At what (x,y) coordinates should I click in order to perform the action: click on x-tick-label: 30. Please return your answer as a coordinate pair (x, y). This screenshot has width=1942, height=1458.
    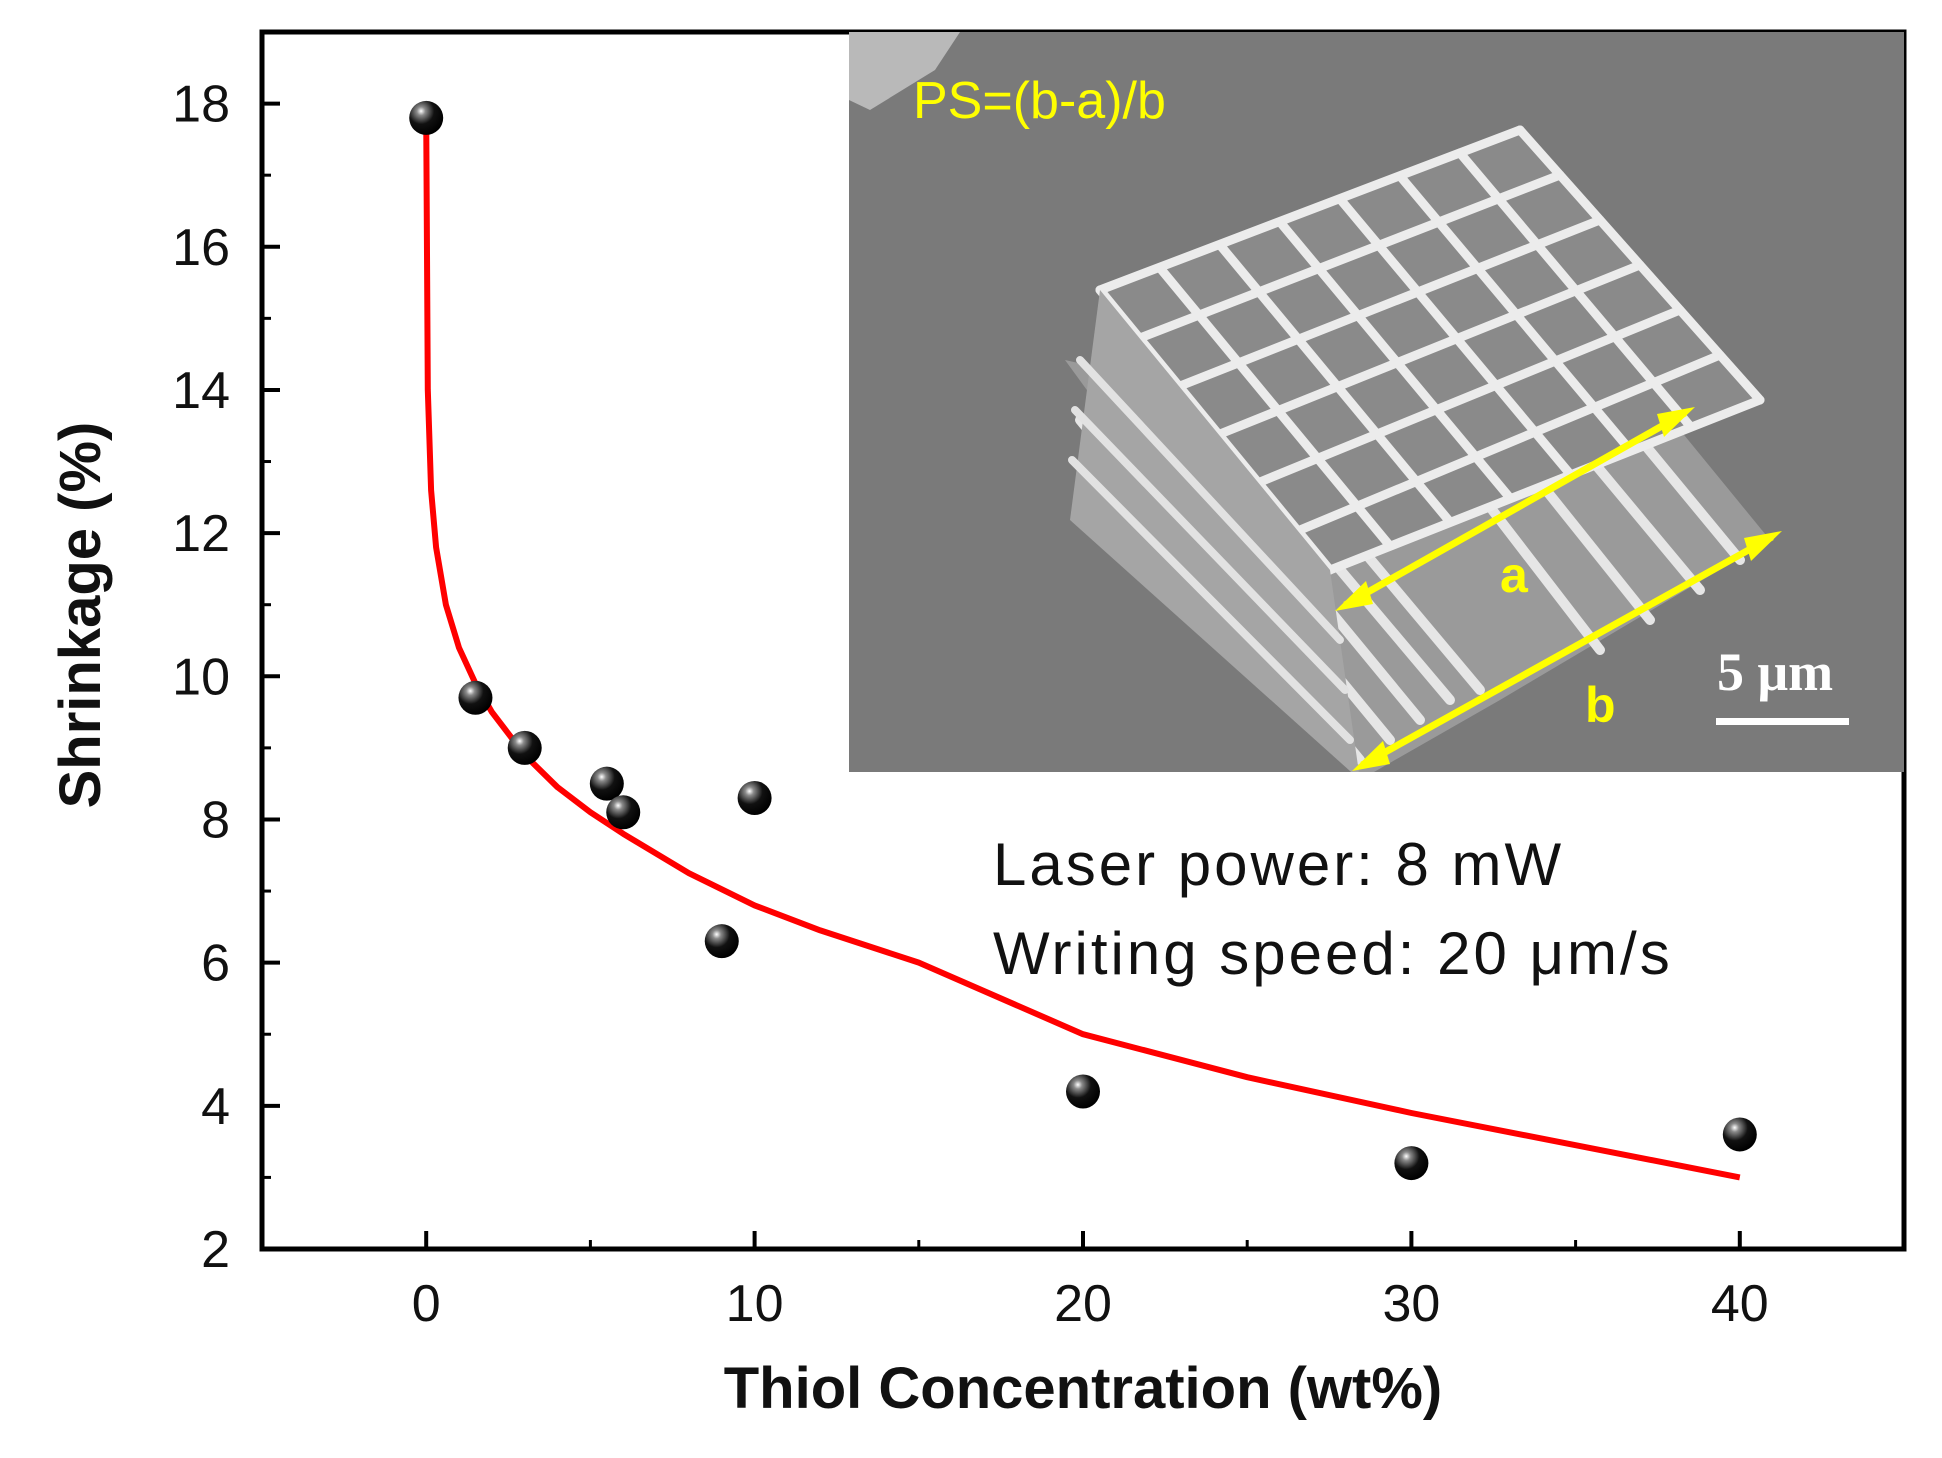
    Looking at the image, I should click on (1411, 1304).